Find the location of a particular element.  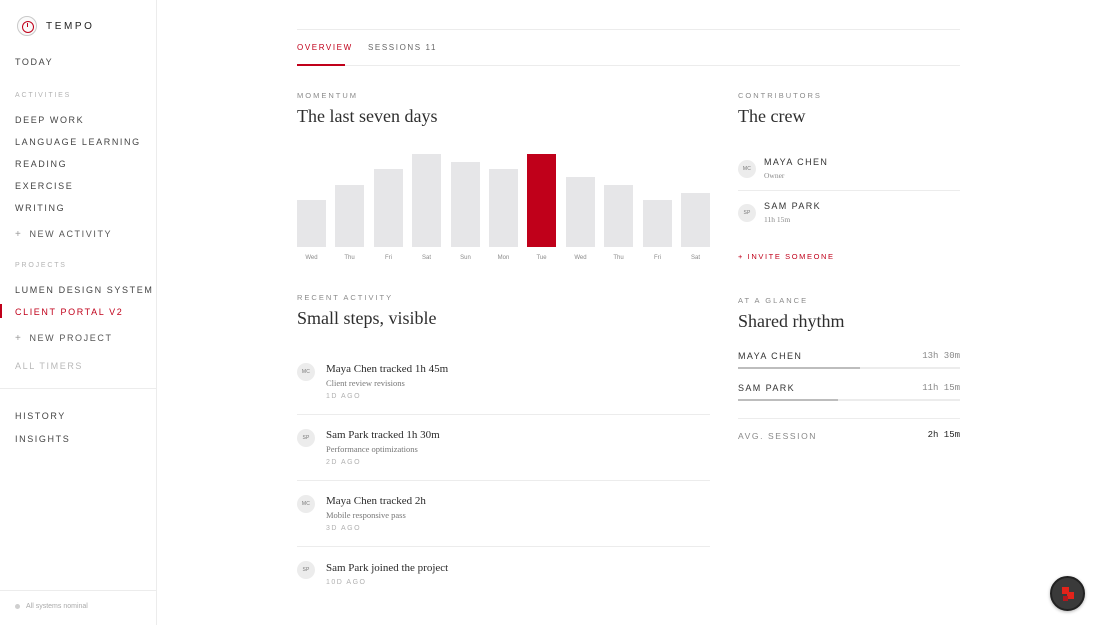

contributors-heading: The crew is located at coordinates (772, 116).